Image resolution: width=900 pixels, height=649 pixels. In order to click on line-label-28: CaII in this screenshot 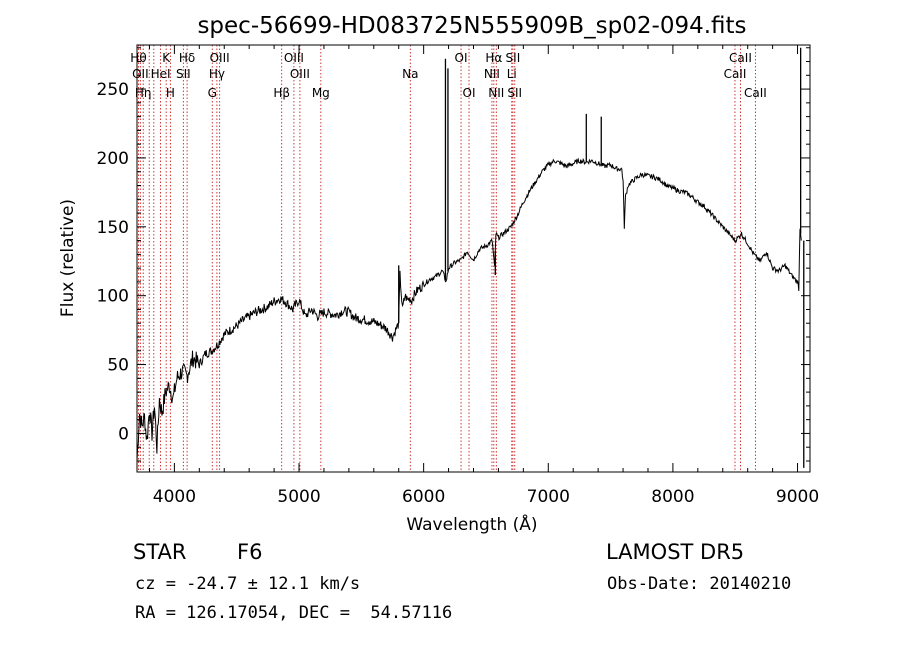, I will do `click(755, 93)`.